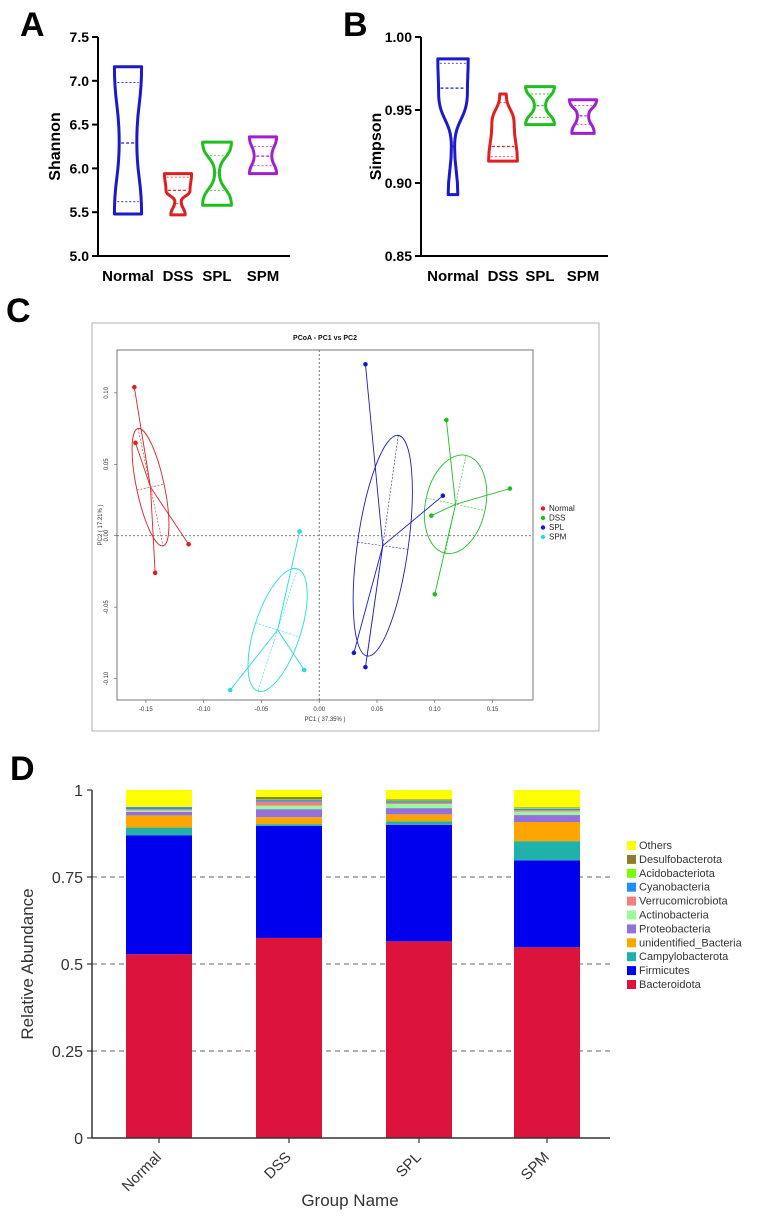  What do you see at coordinates (376, 147) in the screenshot?
I see `y-axis-label: Simpson` at bounding box center [376, 147].